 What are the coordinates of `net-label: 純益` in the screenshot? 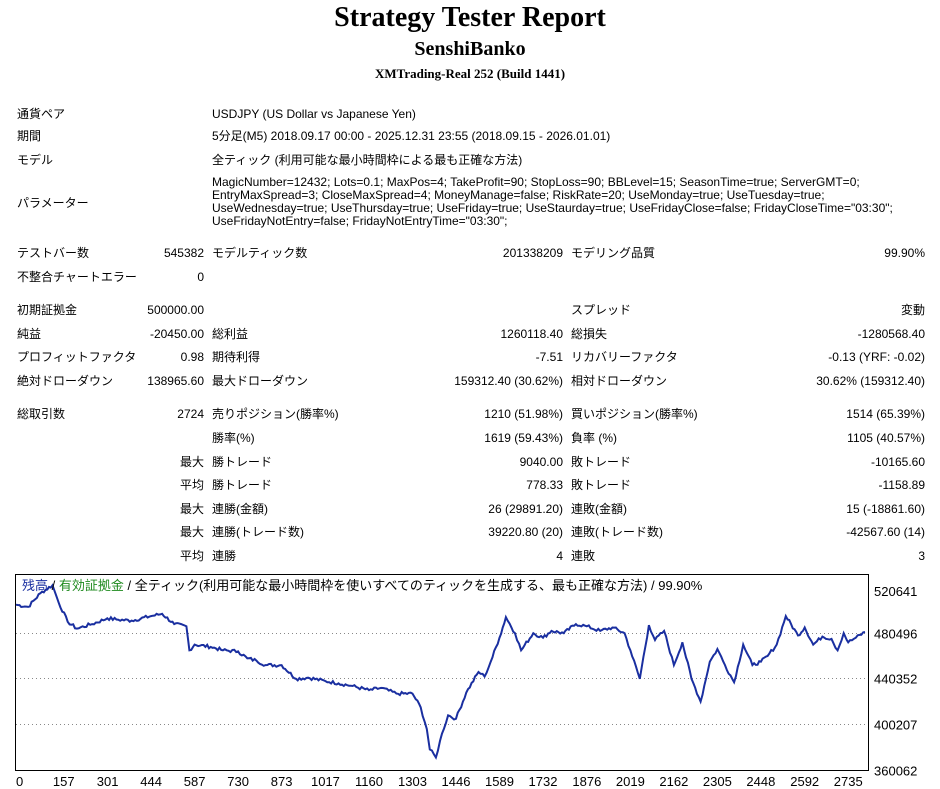 It's located at (29, 334).